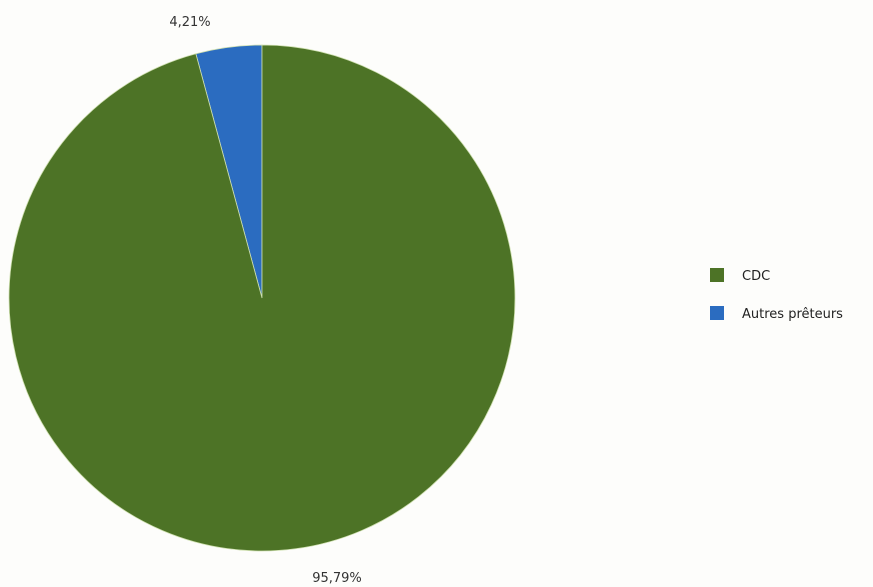 The image size is (873, 587). I want to click on legend-label-cdc: CDC, so click(756, 276).